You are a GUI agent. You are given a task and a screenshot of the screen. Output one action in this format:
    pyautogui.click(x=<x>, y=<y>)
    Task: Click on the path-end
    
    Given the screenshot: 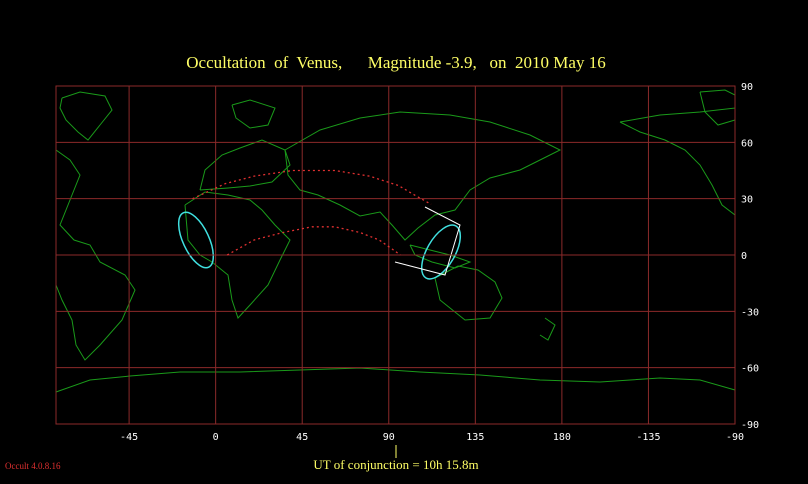 What is the action you would take?
    pyautogui.click(x=427, y=241)
    